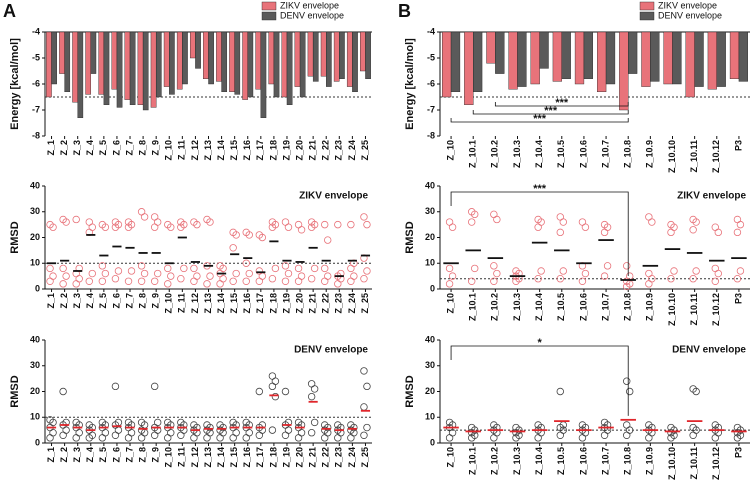  Describe the element at coordinates (690, 15) in the screenshot. I see `legend-label: DENV envelope` at that location.